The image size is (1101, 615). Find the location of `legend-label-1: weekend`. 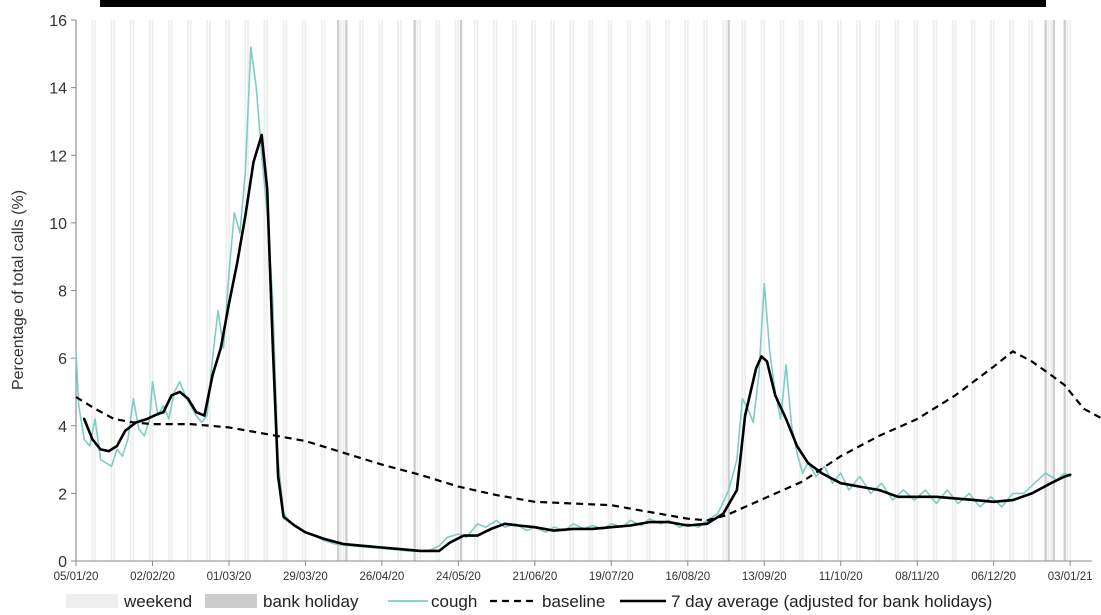

legend-label-1: weekend is located at coordinates (157, 601).